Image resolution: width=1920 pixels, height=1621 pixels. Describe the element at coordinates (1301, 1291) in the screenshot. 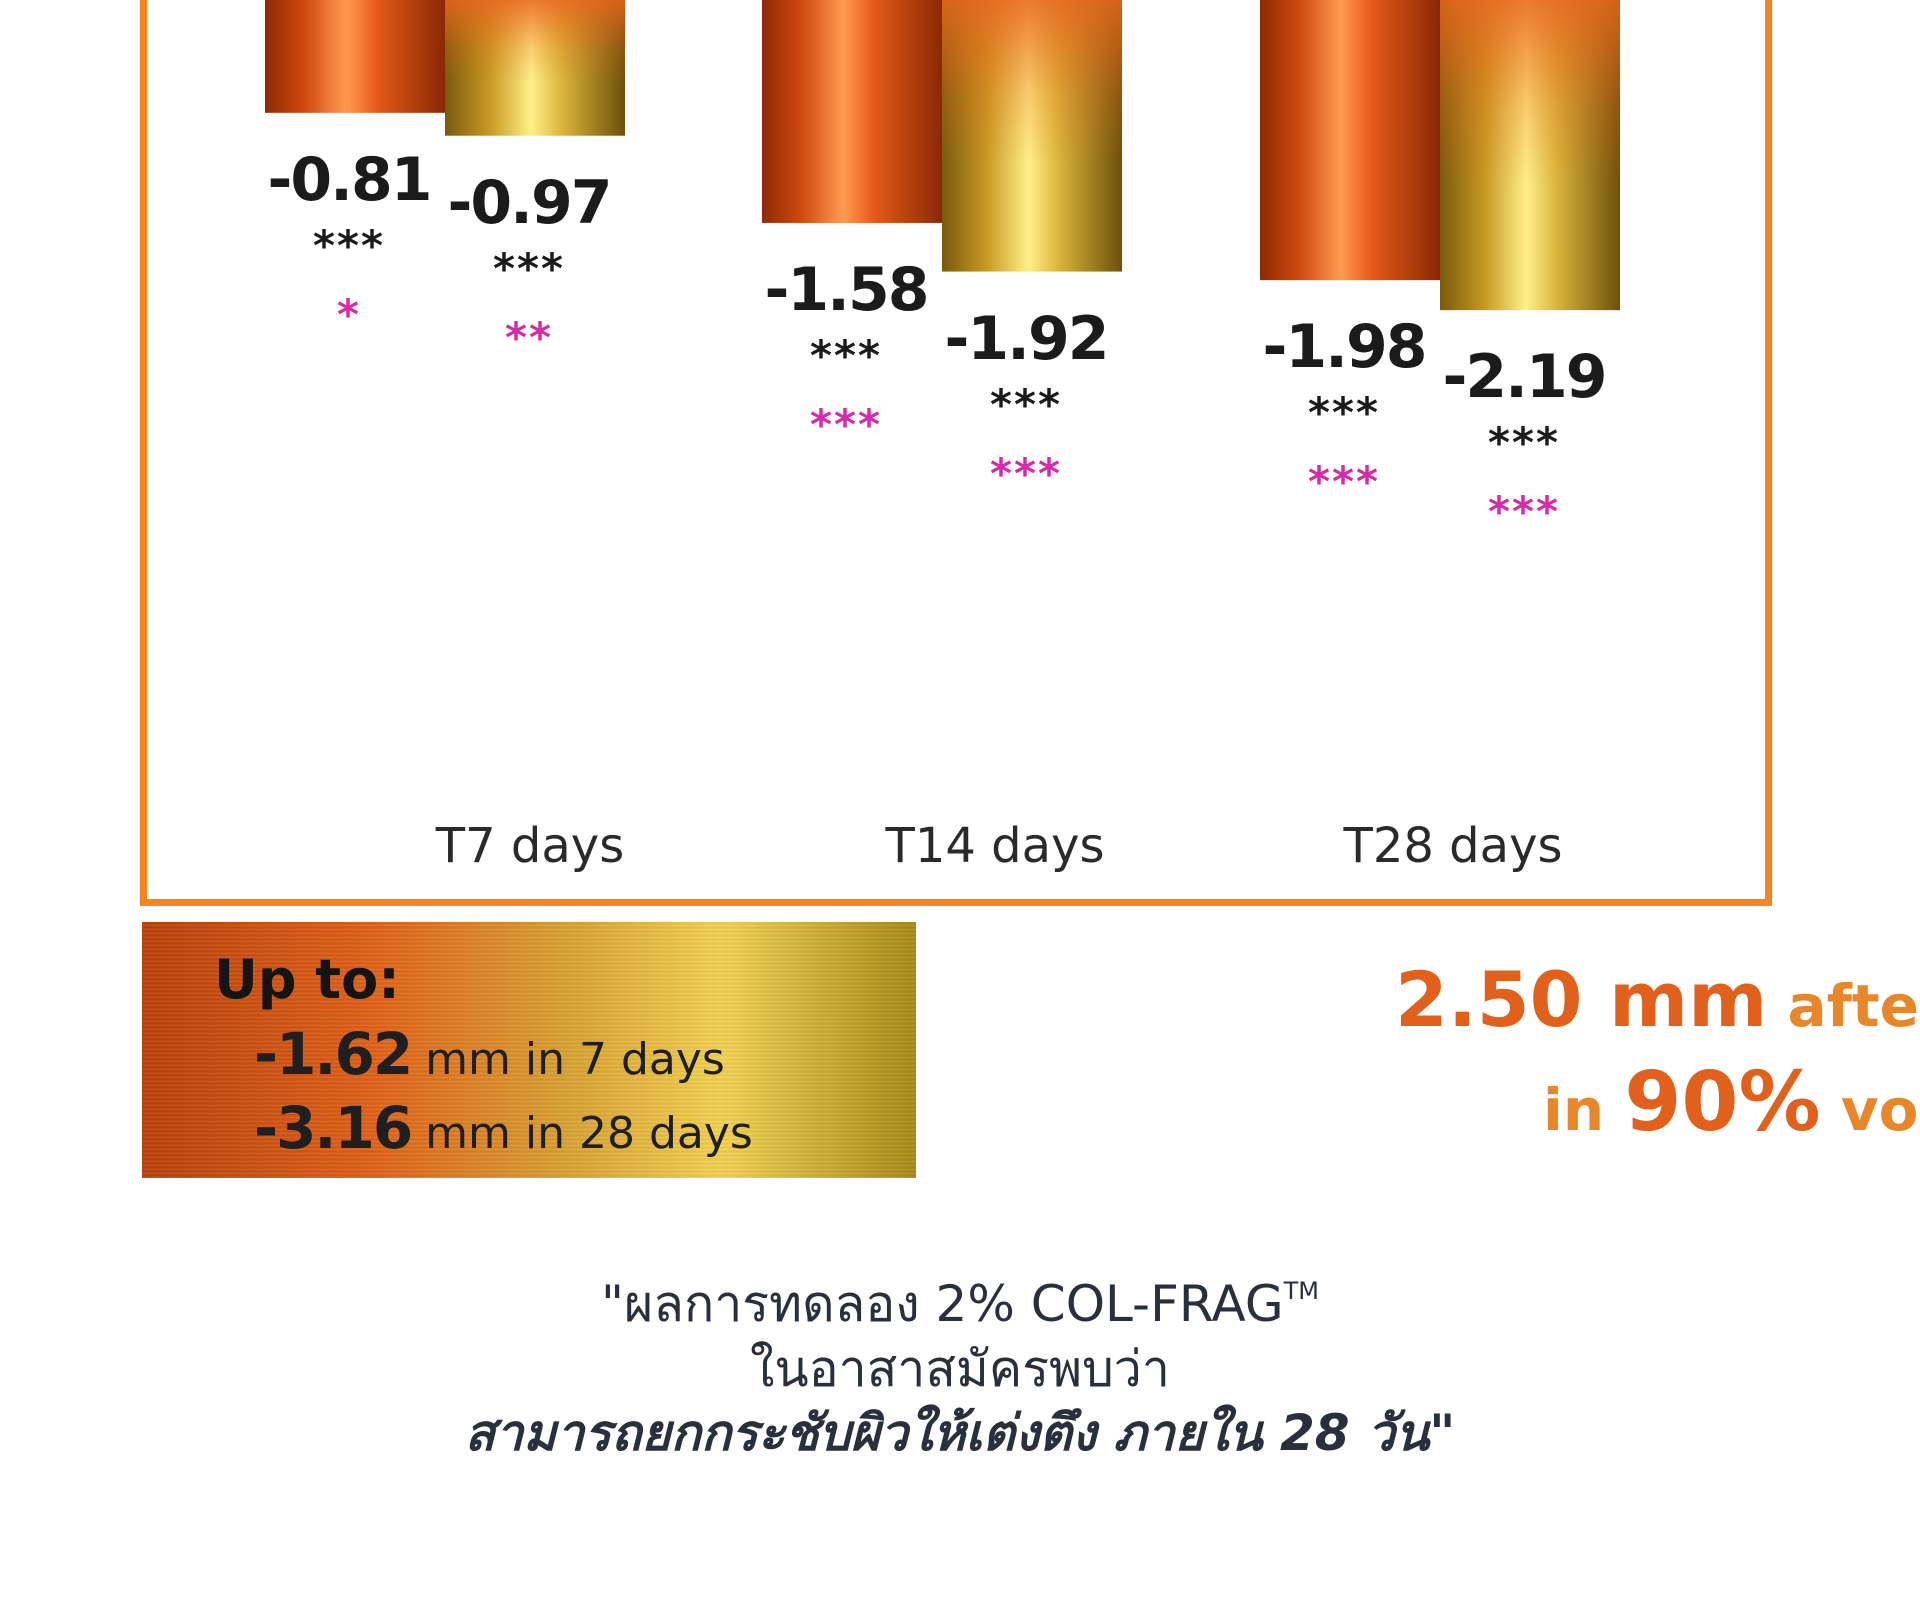

I see `trademark-mark: TM` at that location.